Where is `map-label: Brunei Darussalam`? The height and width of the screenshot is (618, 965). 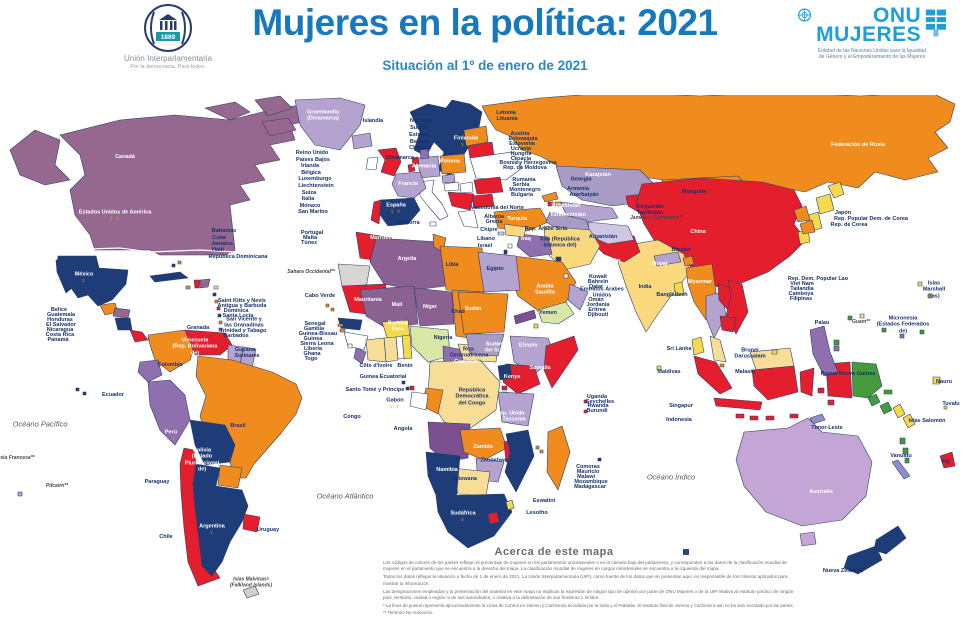 map-label: Brunei Darussalam is located at coordinates (750, 353).